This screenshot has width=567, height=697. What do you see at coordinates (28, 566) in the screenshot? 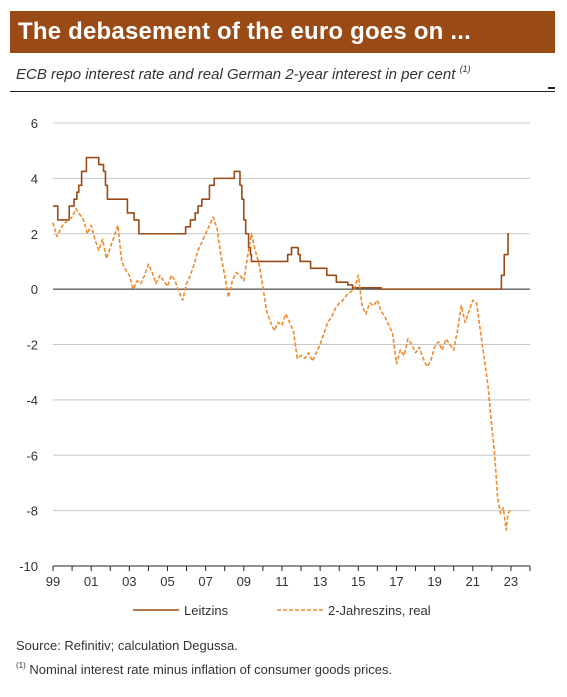
I see `y-tick-label: -10` at bounding box center [28, 566].